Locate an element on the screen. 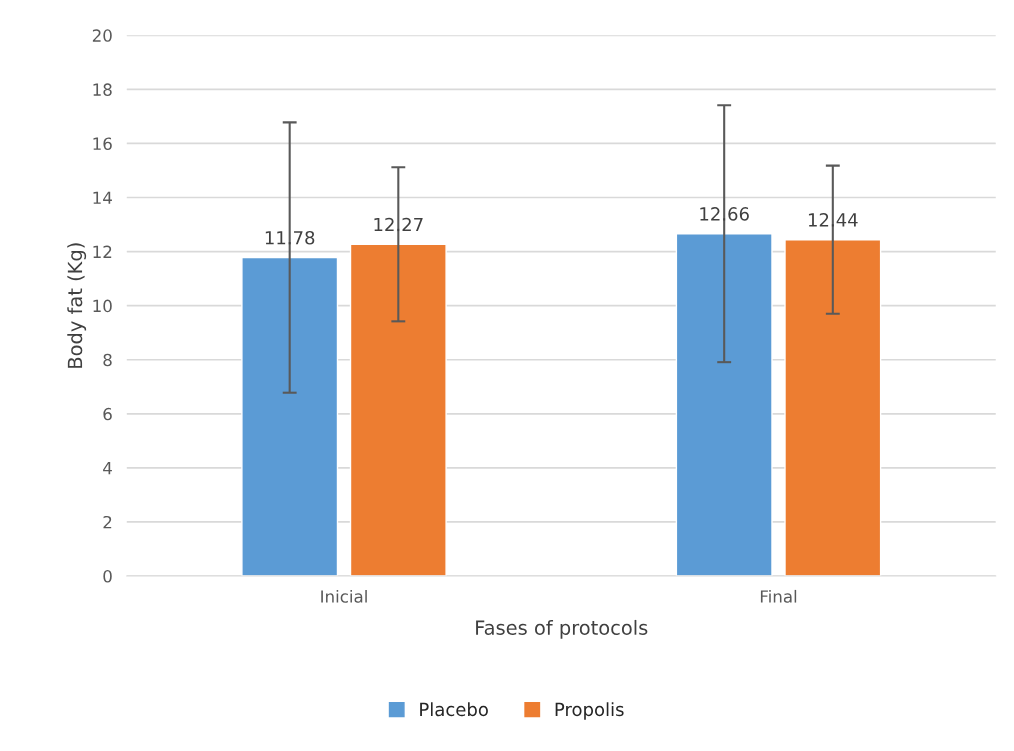 The image size is (1014, 751). y-axis-title: Body fat (Kg) is located at coordinates (77, 305).